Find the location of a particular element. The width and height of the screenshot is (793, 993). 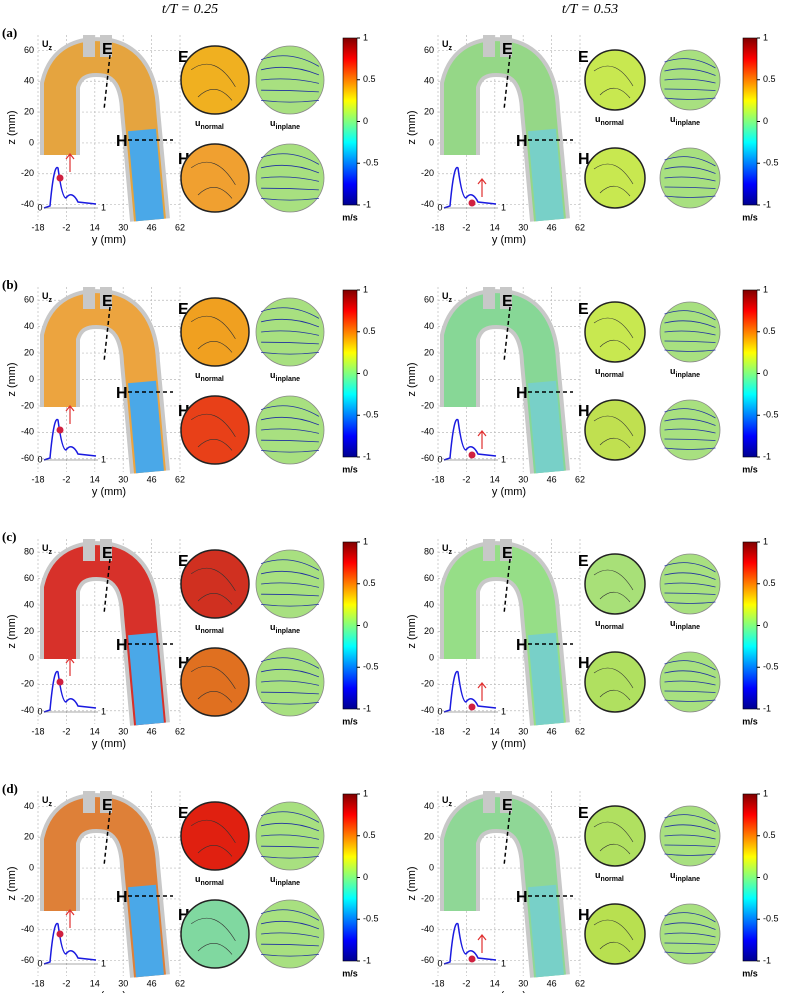

h-label: H is located at coordinates (522, 645).